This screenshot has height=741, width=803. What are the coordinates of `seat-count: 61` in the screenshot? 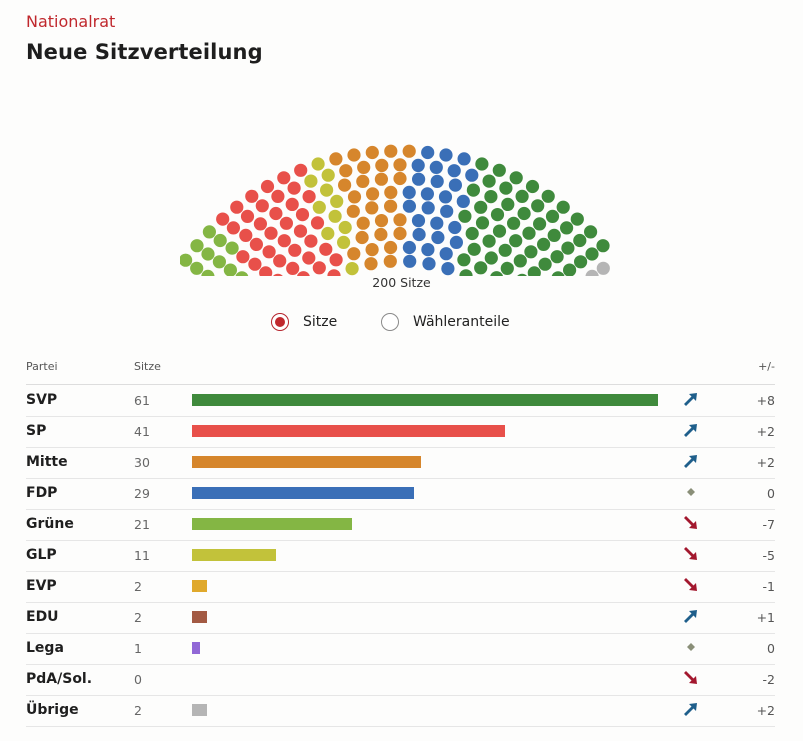 It's located at (142, 400).